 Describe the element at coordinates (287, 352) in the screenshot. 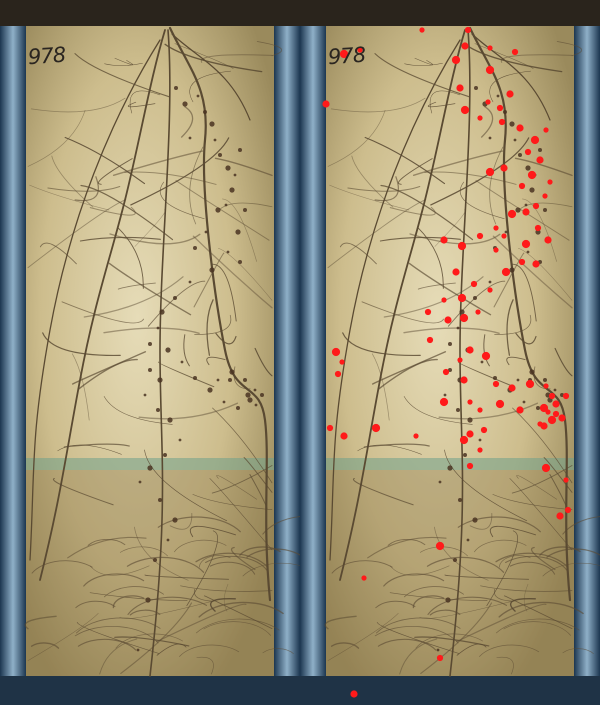

I see `right-rail` at that location.